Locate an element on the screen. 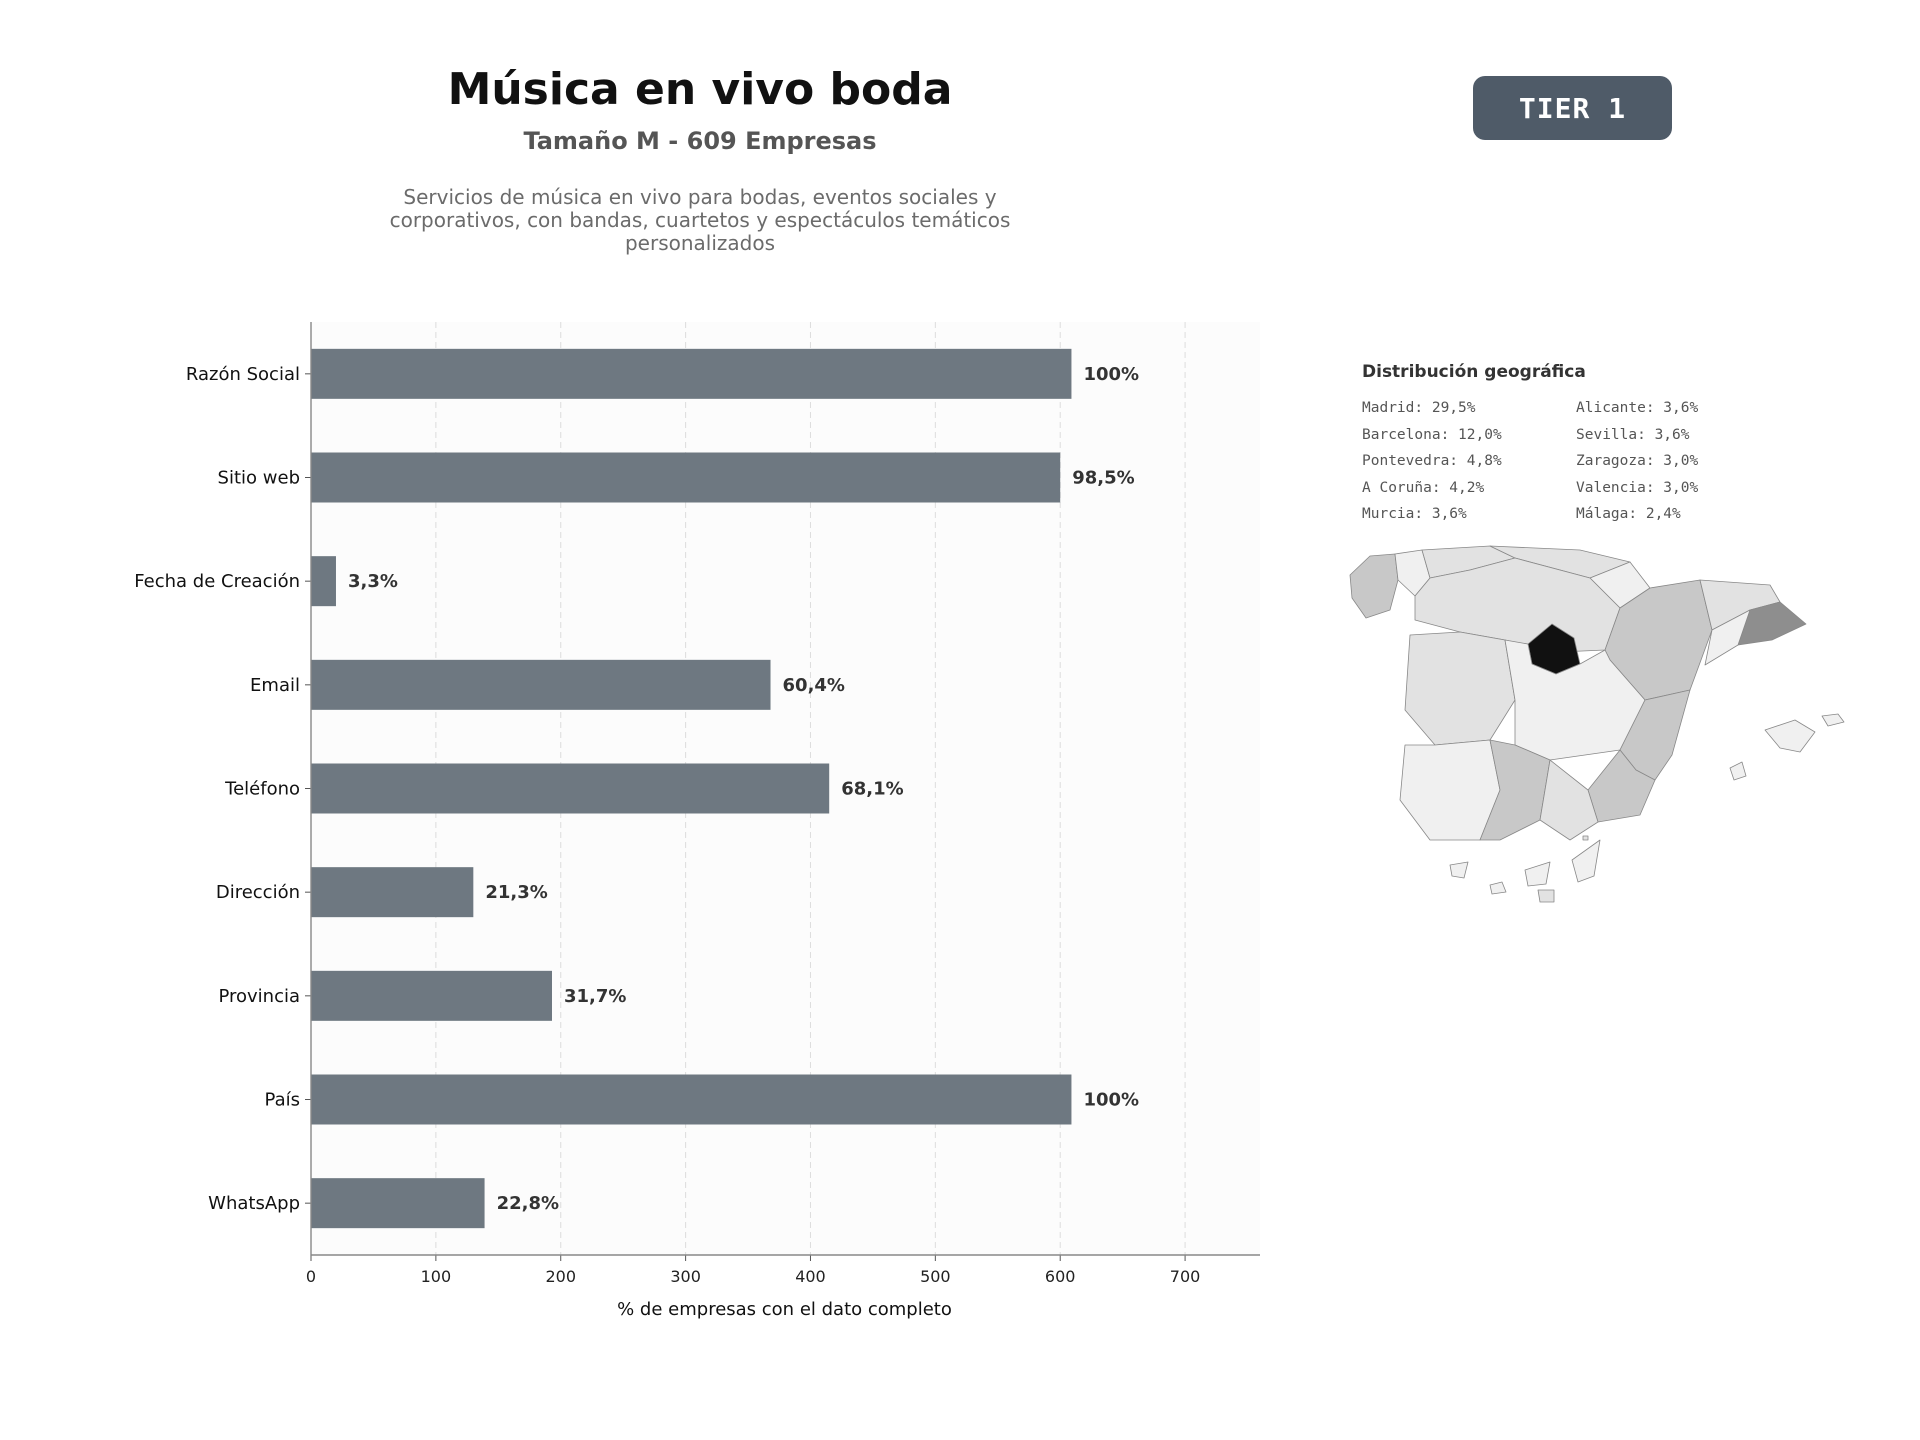  map-region-andalucia-mid is located at coordinates (1515, 790).